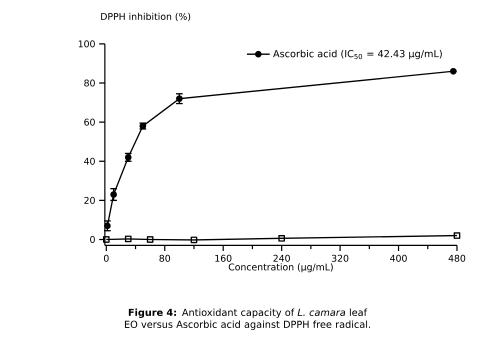 The height and width of the screenshot is (347, 495). Describe the element at coordinates (89, 122) in the screenshot. I see `y-tick-label: 60` at that location.